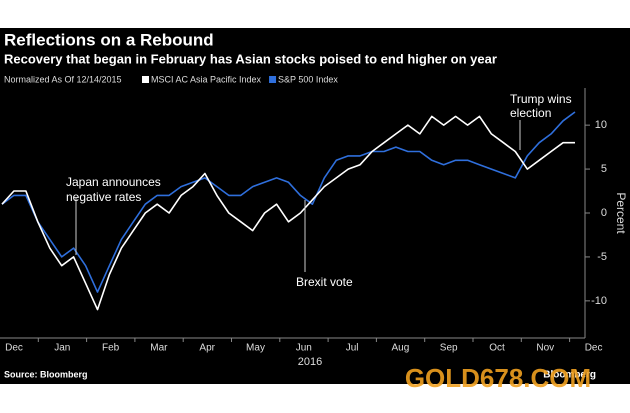  What do you see at coordinates (498, 378) in the screenshot?
I see `watermark: GOLD678.COM` at bounding box center [498, 378].